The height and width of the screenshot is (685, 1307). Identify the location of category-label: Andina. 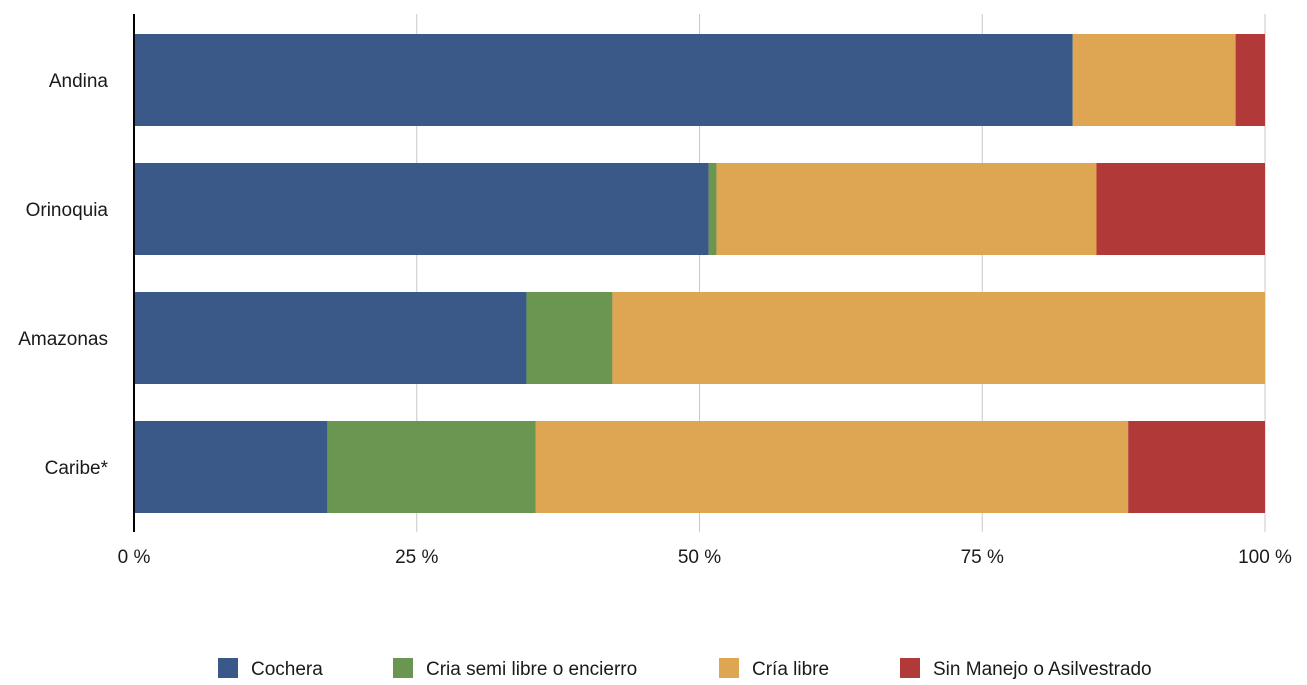
(79, 81).